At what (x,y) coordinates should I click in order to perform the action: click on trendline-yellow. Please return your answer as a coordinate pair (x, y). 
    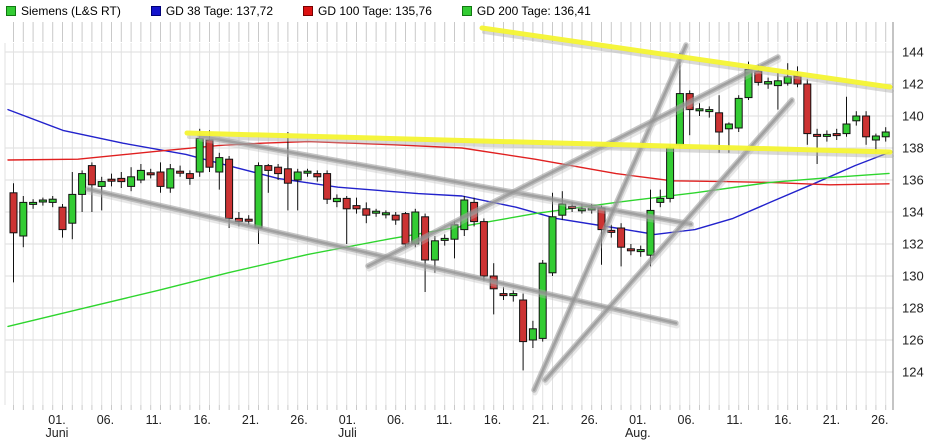
    Looking at the image, I should click on (538, 142).